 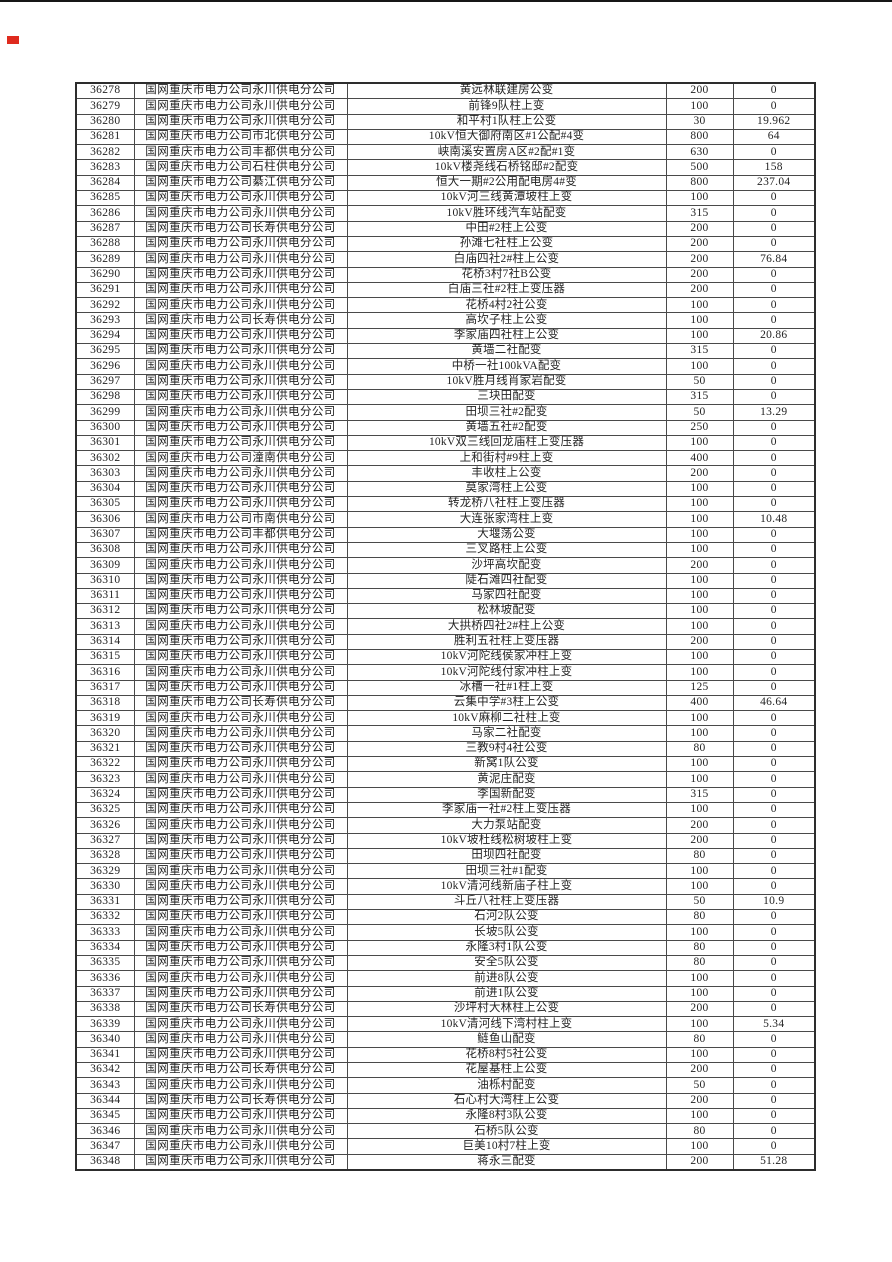 What do you see at coordinates (506, 718) in the screenshot?
I see `cell-transformer-name: 10kV麻柳二社柱上变` at bounding box center [506, 718].